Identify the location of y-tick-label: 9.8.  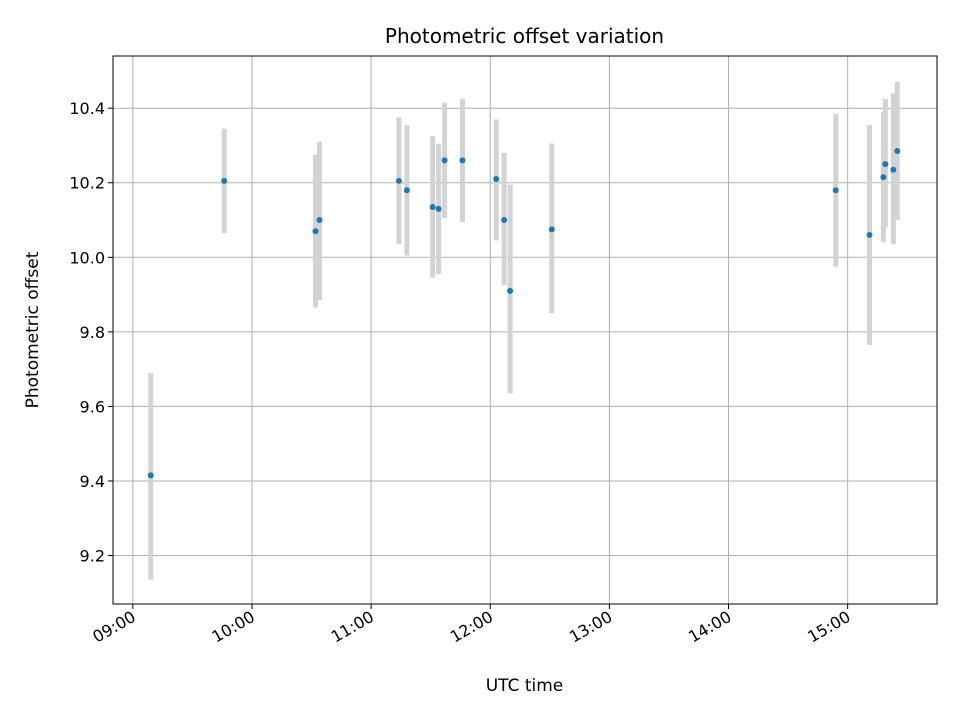
(92, 332).